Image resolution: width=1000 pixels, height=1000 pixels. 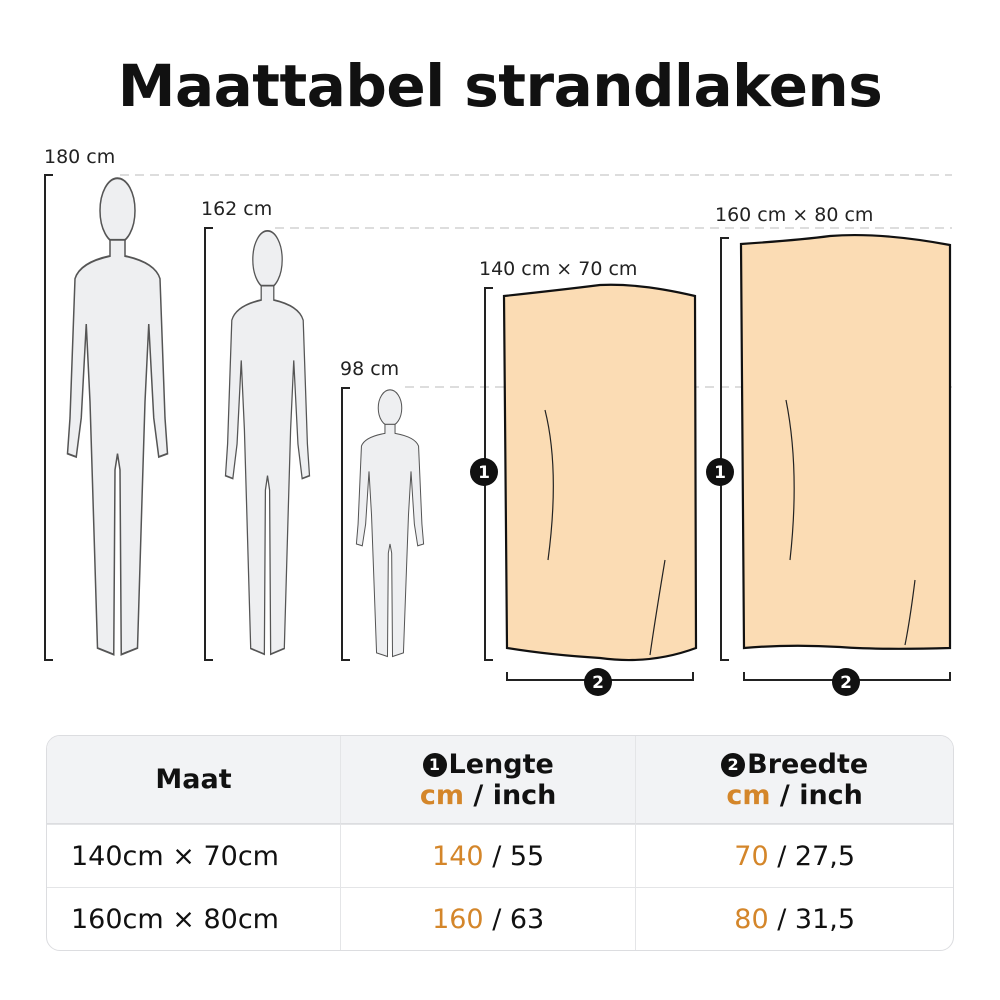 I want to click on cell-width: 80 / 31,5, so click(x=794, y=918).